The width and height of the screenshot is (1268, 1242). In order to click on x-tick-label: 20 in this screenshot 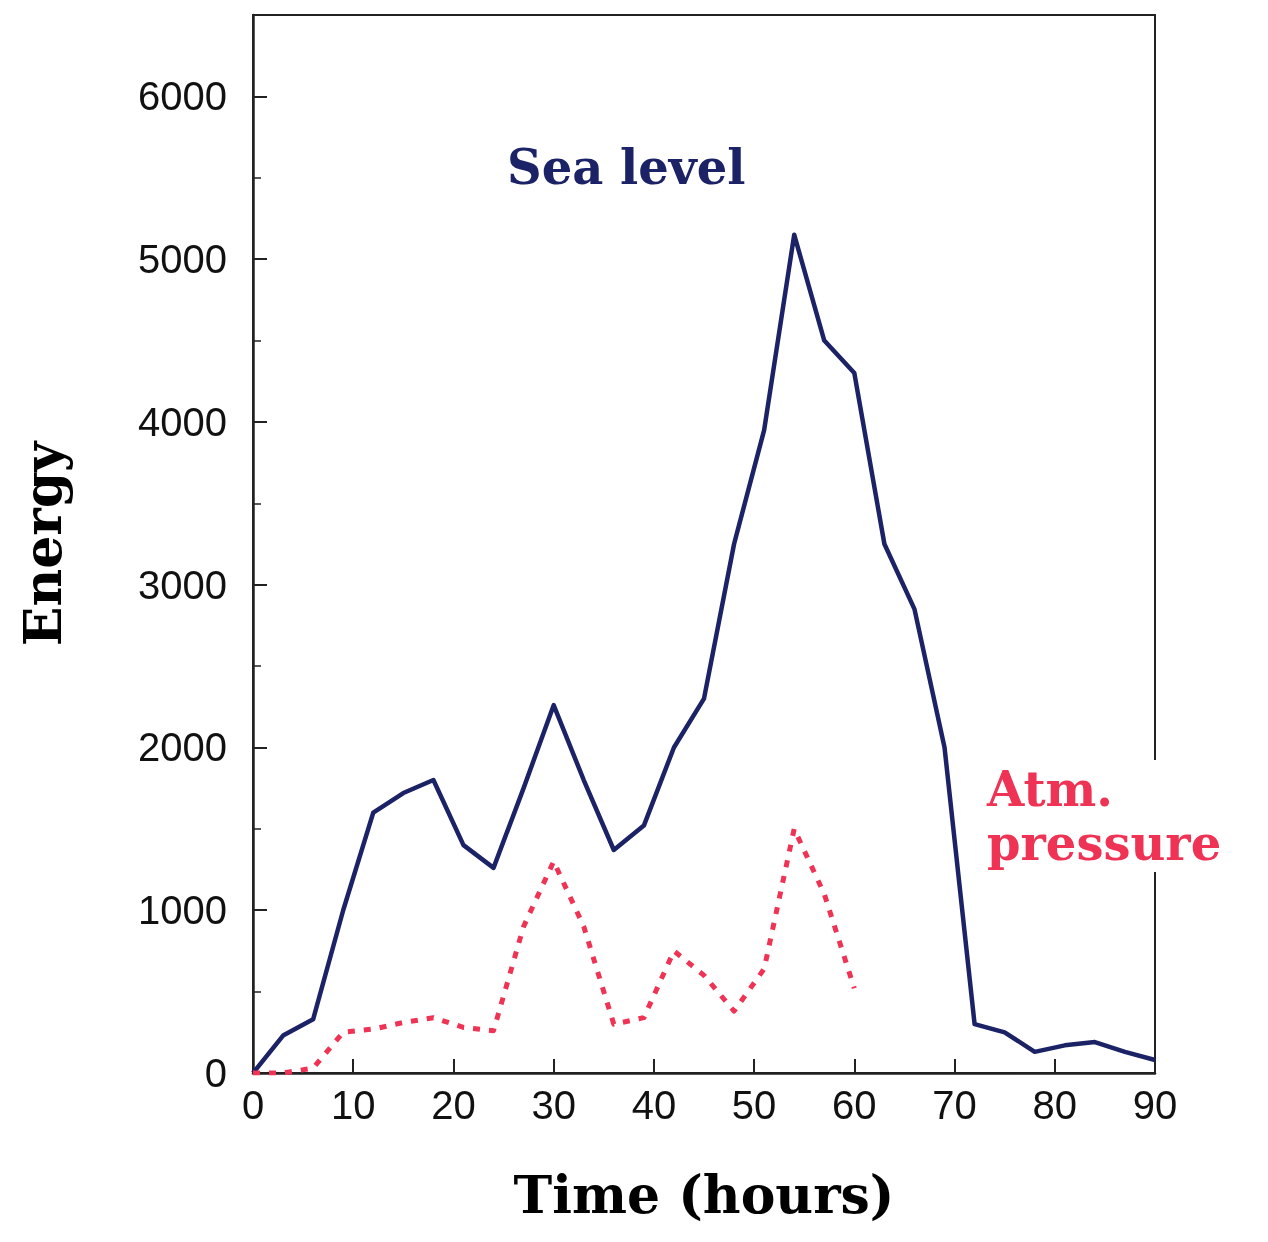, I will do `click(453, 1105)`.